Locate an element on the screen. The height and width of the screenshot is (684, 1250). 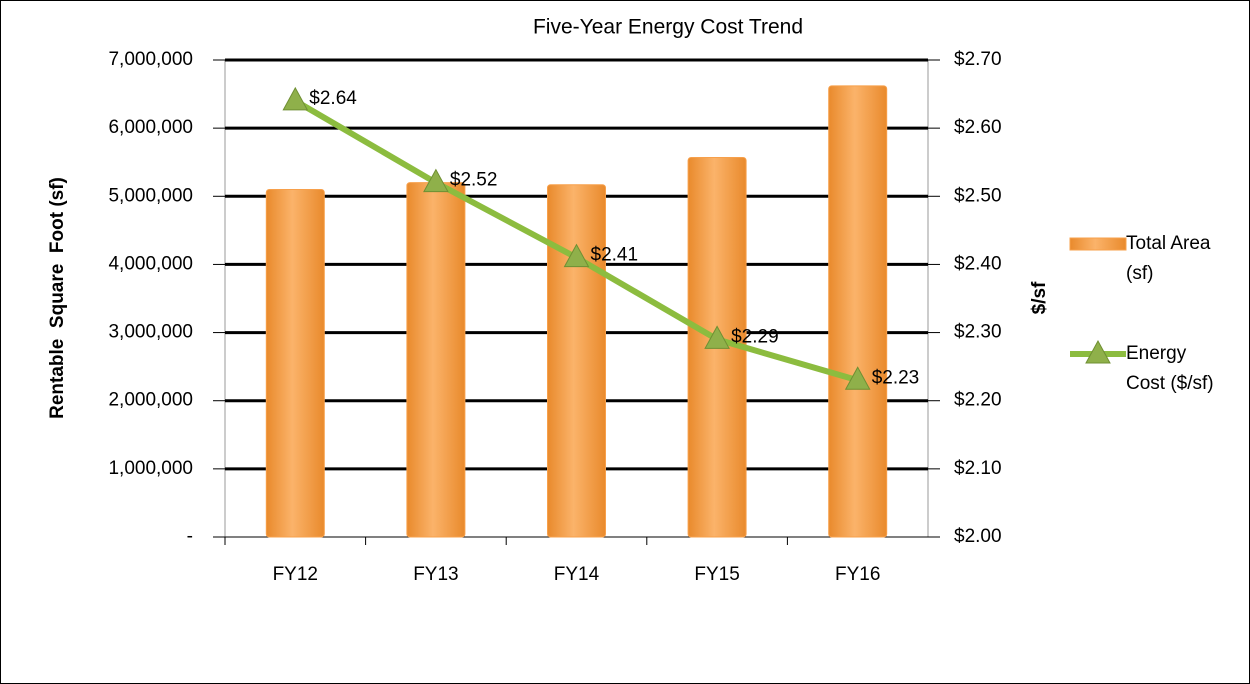
legend-label: Total Area (sf) is located at coordinates (1168, 258).